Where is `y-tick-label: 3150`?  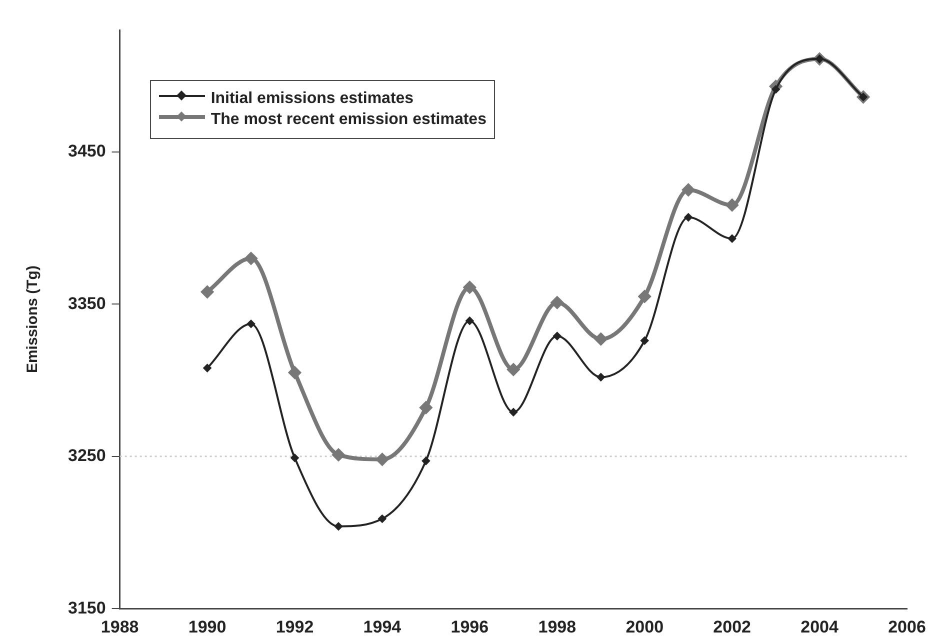
y-tick-label: 3150 is located at coordinates (87, 608).